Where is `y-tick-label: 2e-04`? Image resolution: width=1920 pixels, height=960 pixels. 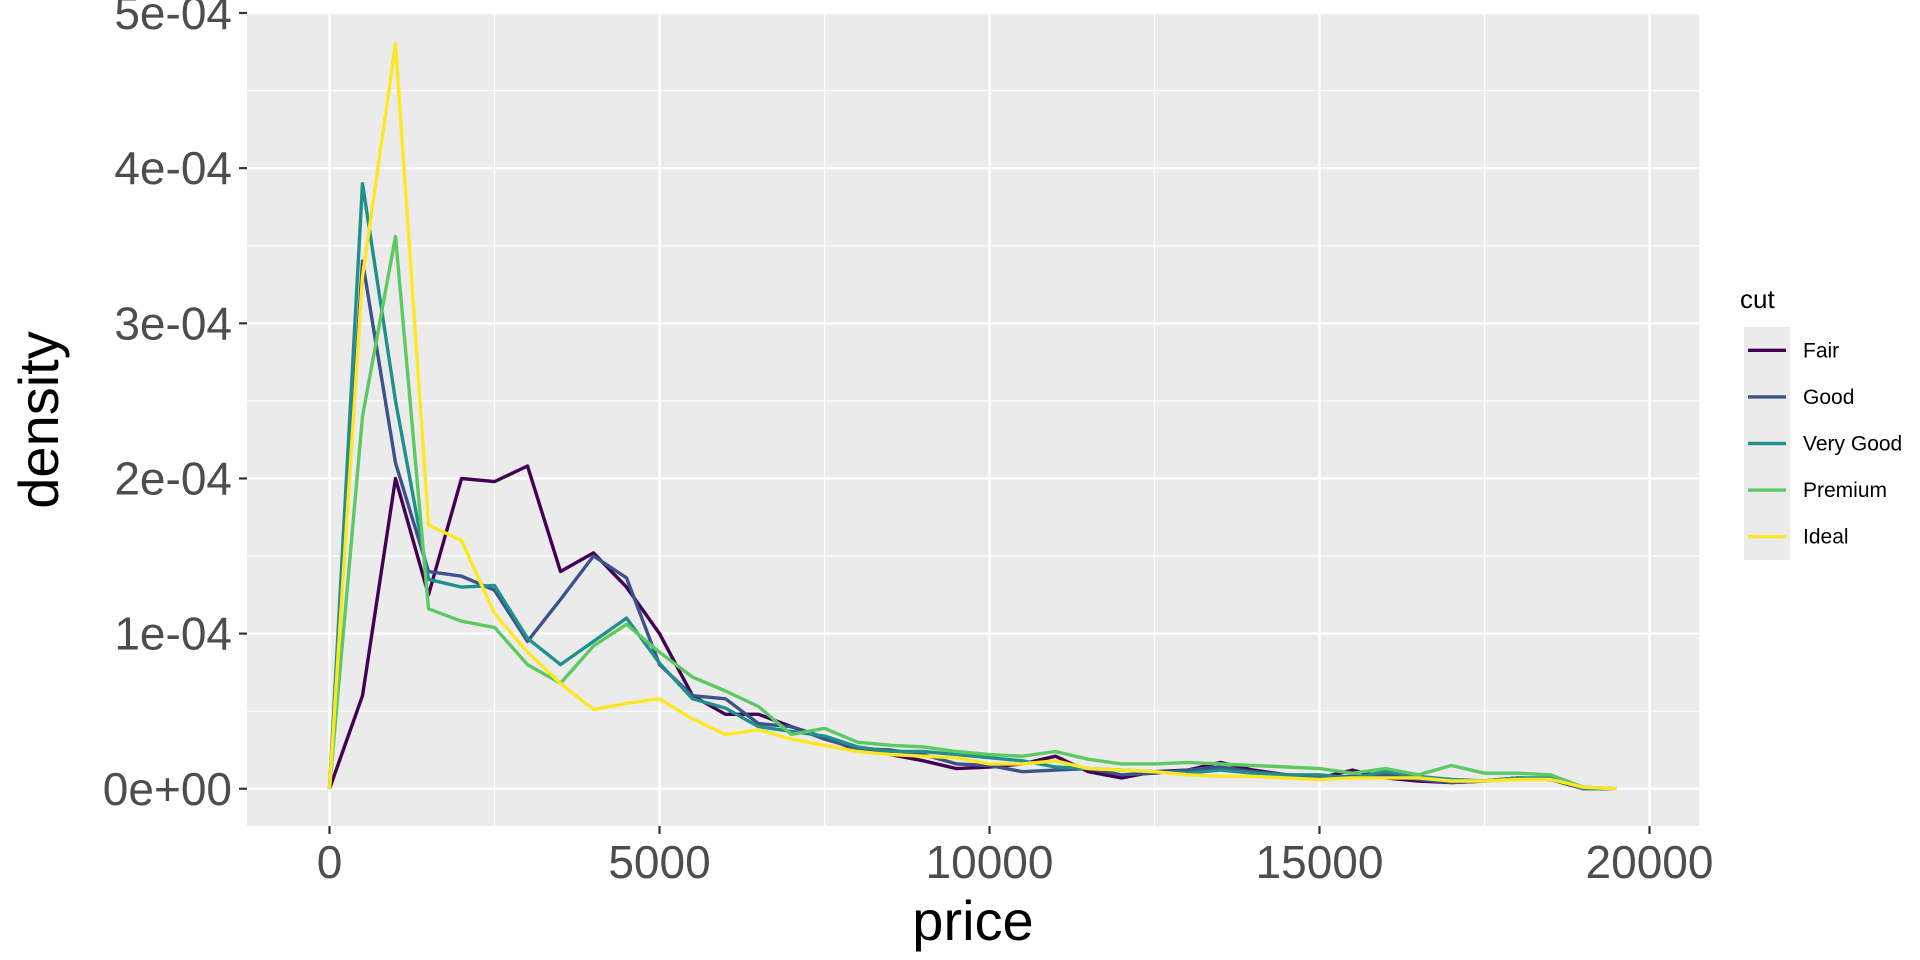
y-tick-label: 2e-04 is located at coordinates (173, 478).